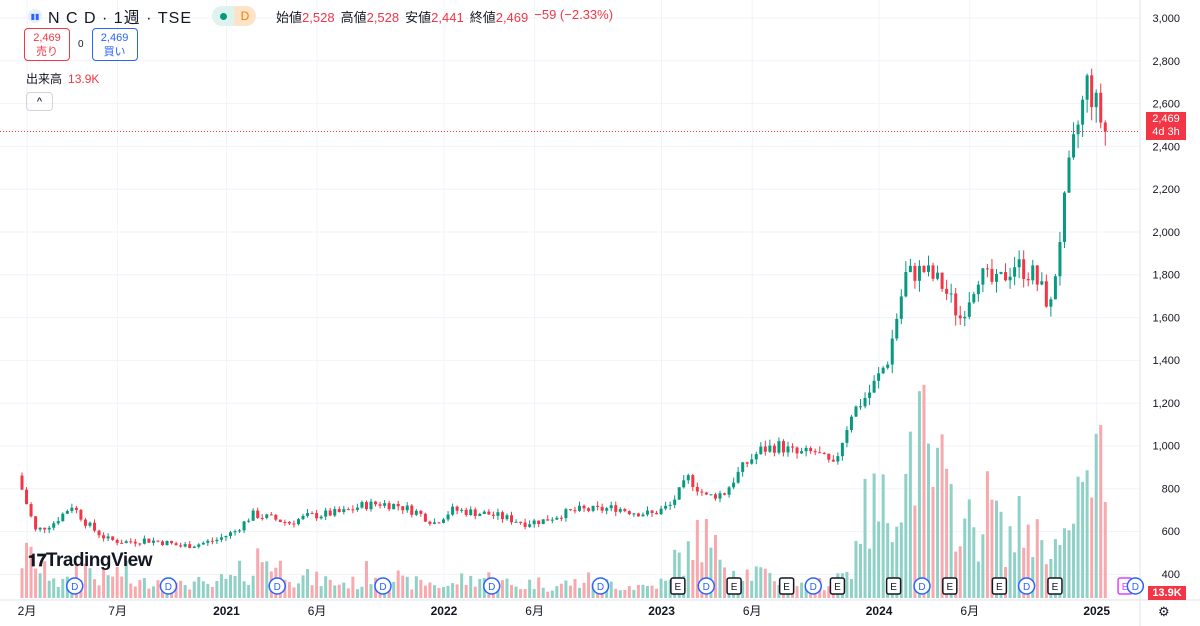  Describe the element at coordinates (1096, 611) in the screenshot. I see `x-tick-label: 2025` at that location.